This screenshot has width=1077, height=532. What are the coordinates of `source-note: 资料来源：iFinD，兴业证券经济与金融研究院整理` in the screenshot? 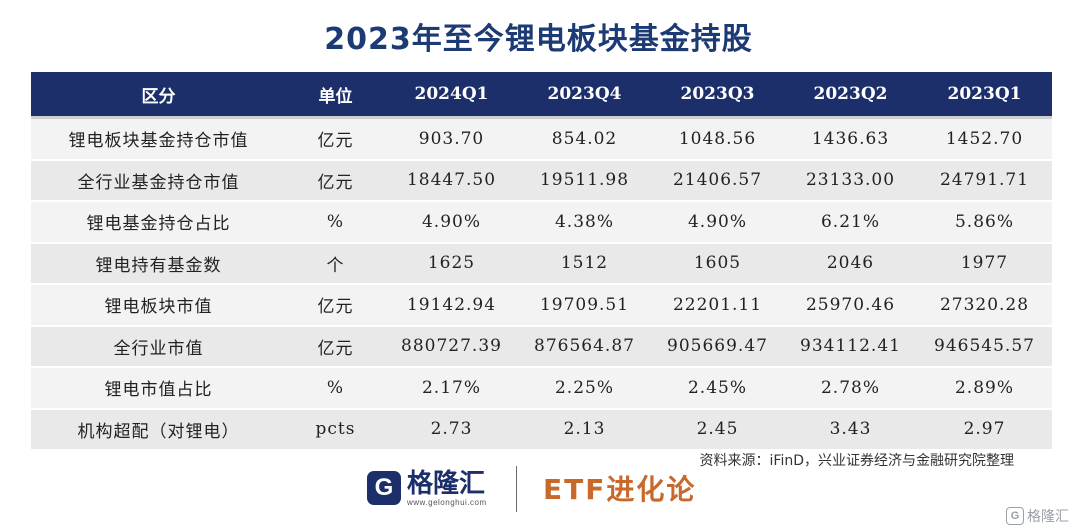 It's located at (856, 461).